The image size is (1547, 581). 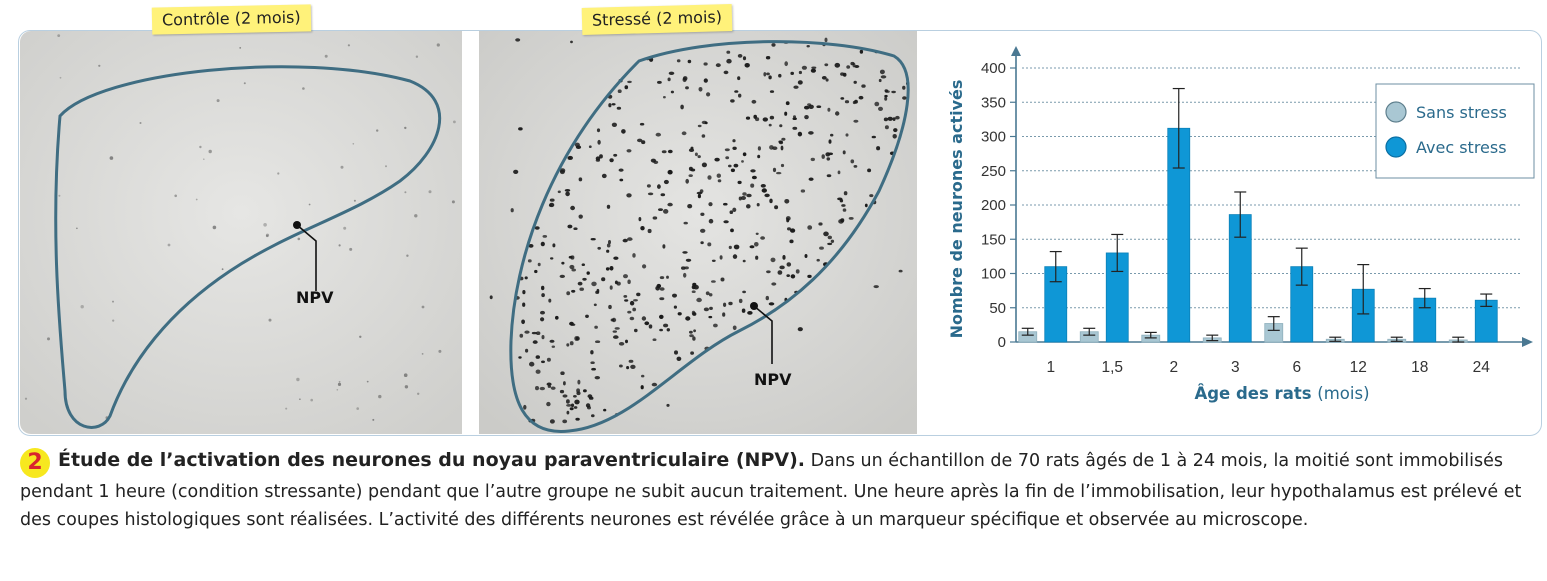 I want to click on npv-label-stress: NPV, so click(x=773, y=379).